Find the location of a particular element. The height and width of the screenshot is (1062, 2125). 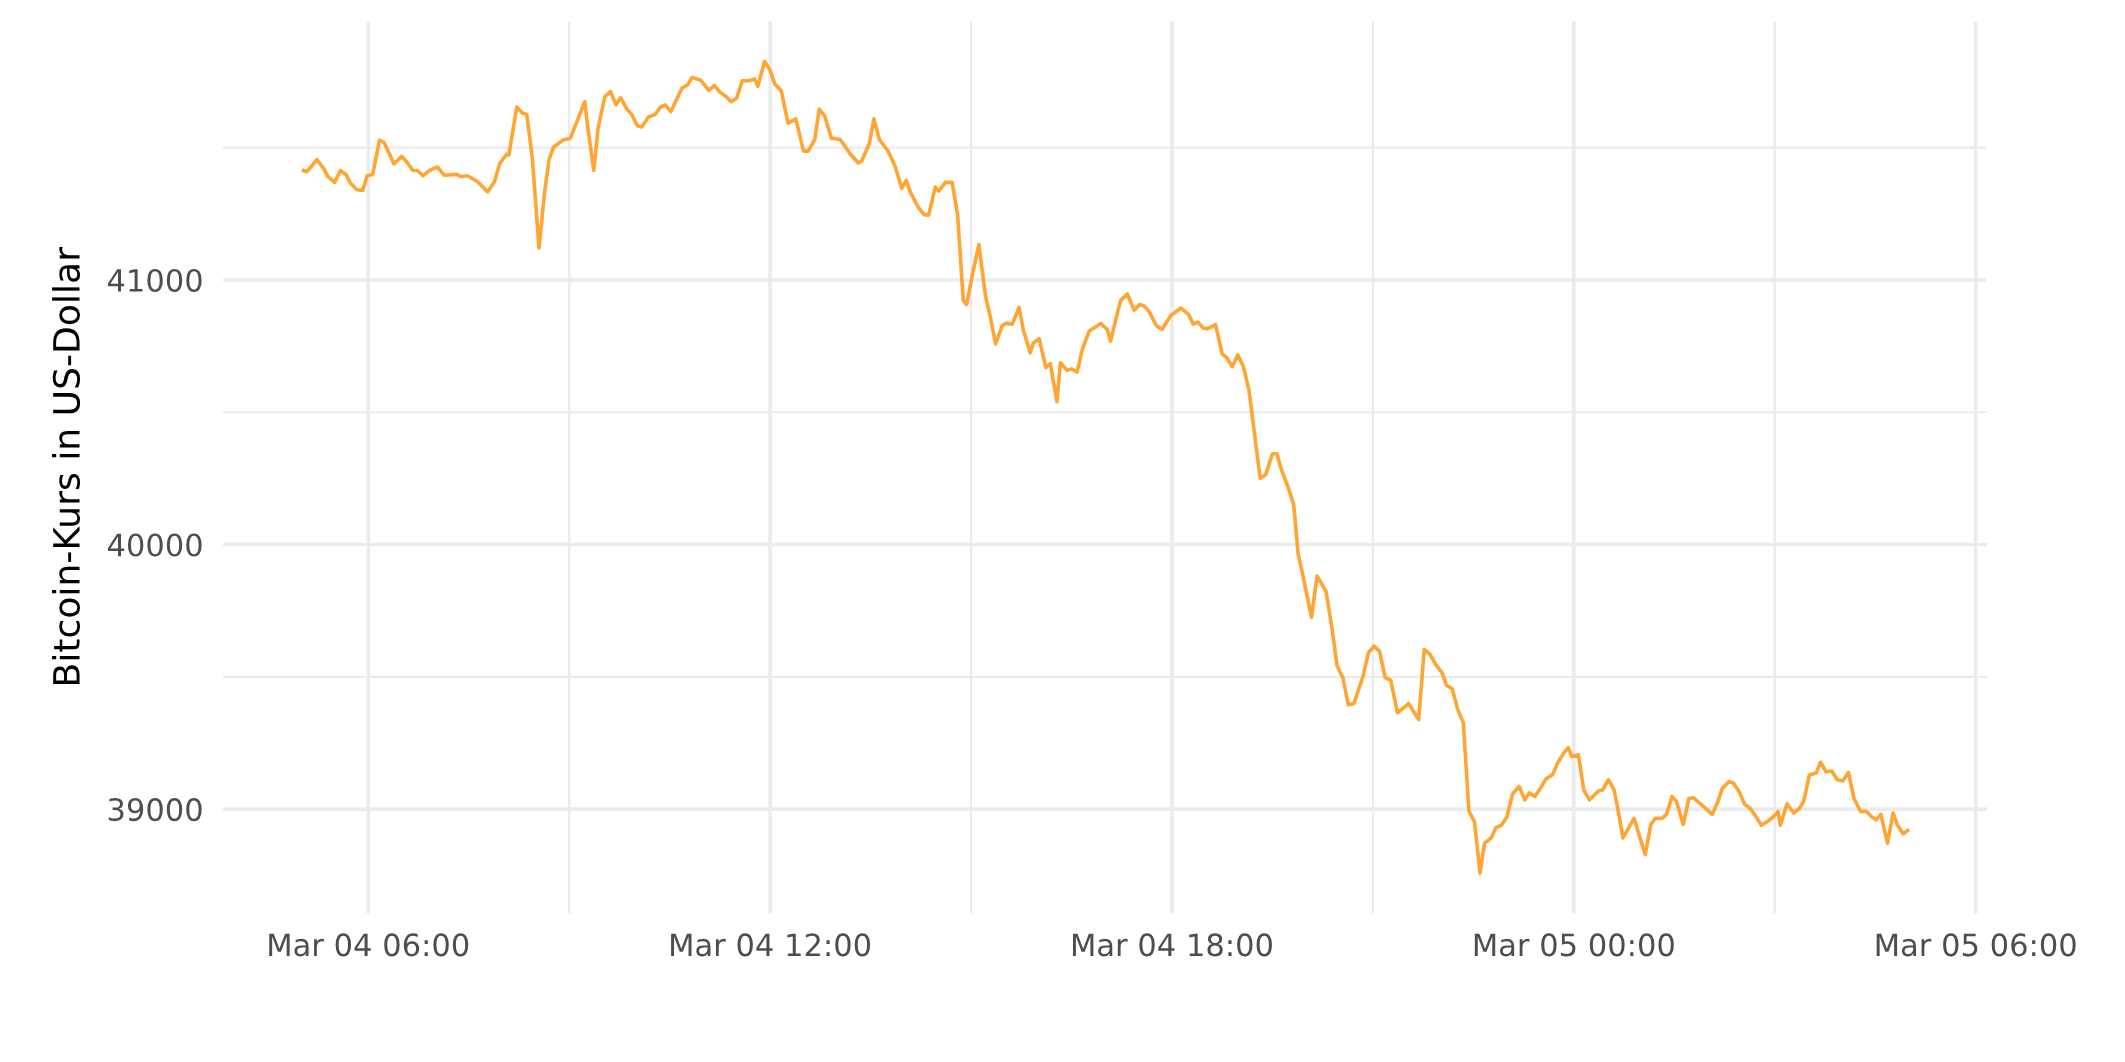

x-tick-label: Mar 05 00:00 is located at coordinates (1574, 945).